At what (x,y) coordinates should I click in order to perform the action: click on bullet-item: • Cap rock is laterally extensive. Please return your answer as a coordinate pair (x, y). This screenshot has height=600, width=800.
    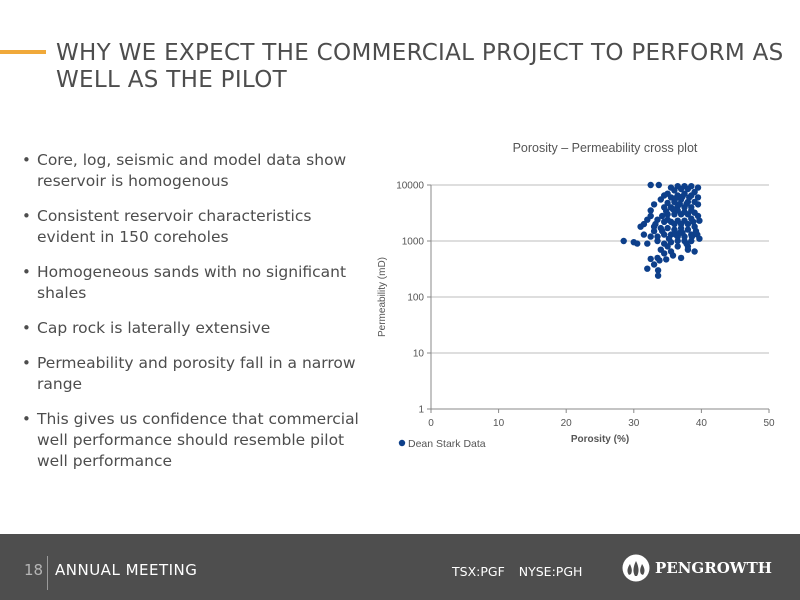
    Looking at the image, I should click on (194, 328).